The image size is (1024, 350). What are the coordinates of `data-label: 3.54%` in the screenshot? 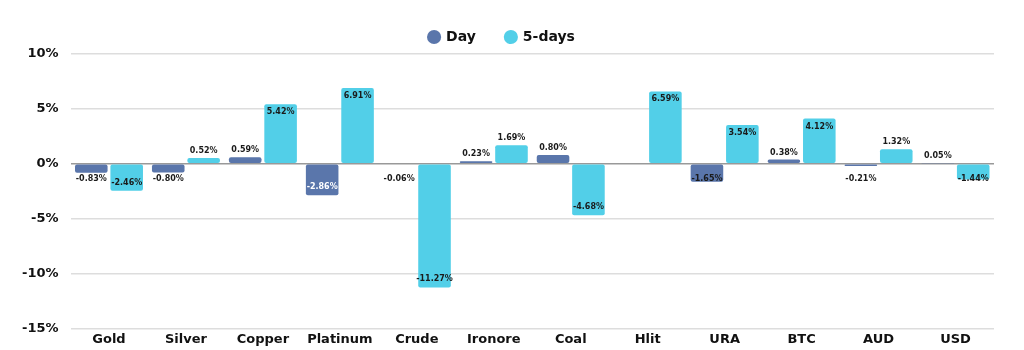 It's located at (742, 132).